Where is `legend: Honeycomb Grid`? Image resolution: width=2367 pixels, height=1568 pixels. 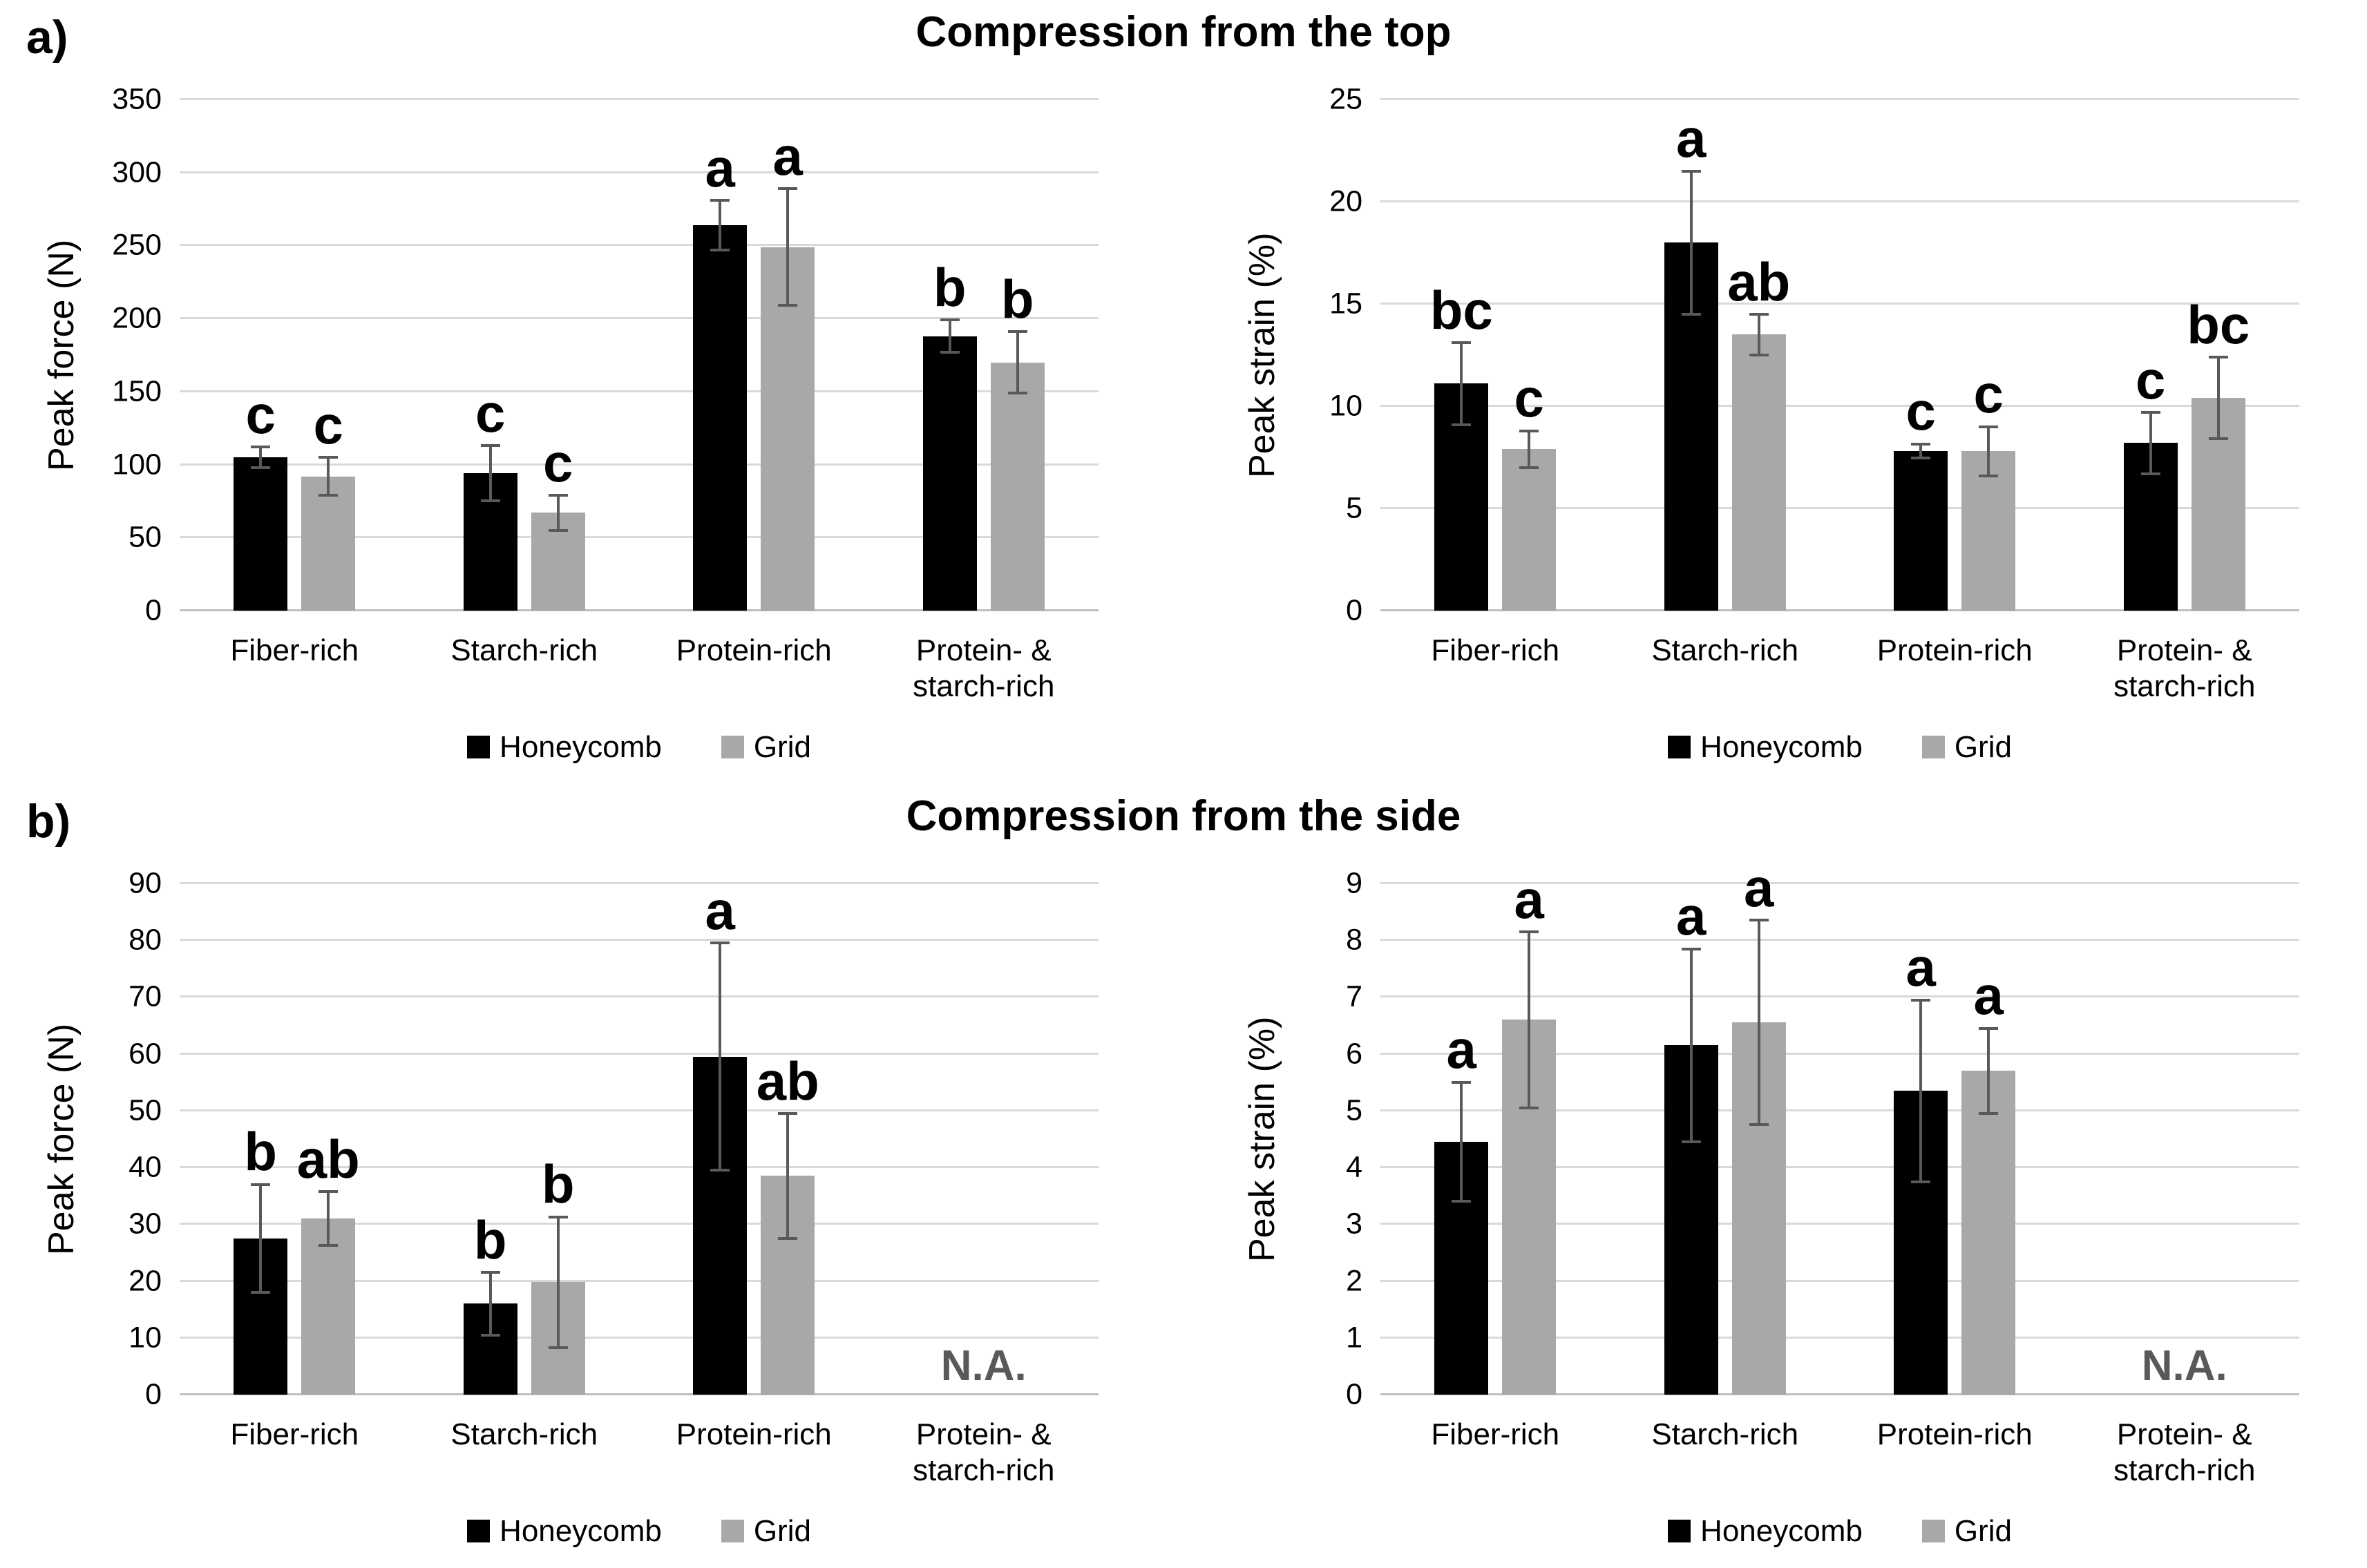 legend: Honeycomb Grid is located at coordinates (1839, 747).